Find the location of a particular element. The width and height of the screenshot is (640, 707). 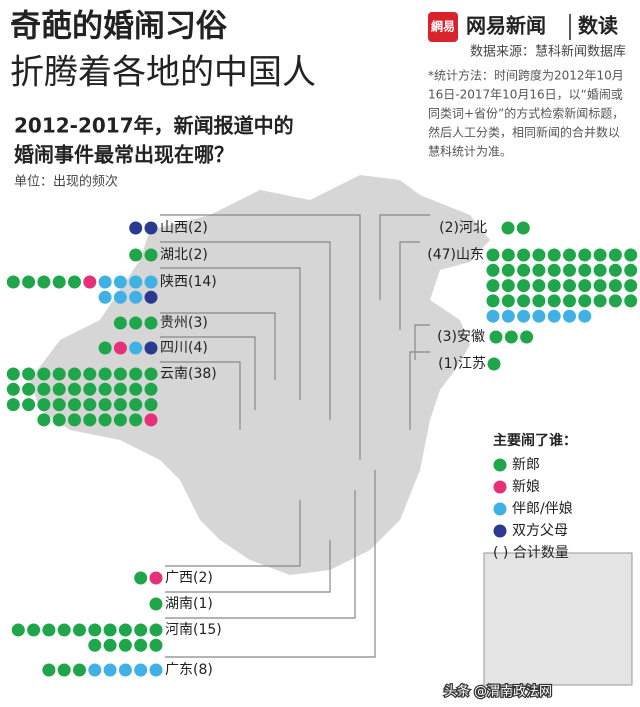

method-note: *统计方法：时间跨度为2012年10月 is located at coordinates (526, 75).